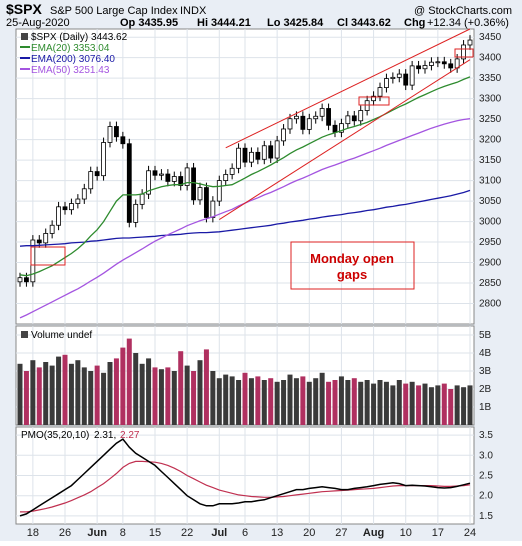 The height and width of the screenshot is (546, 522). I want to click on pmo-tick-label: 3.5, so click(486, 435).